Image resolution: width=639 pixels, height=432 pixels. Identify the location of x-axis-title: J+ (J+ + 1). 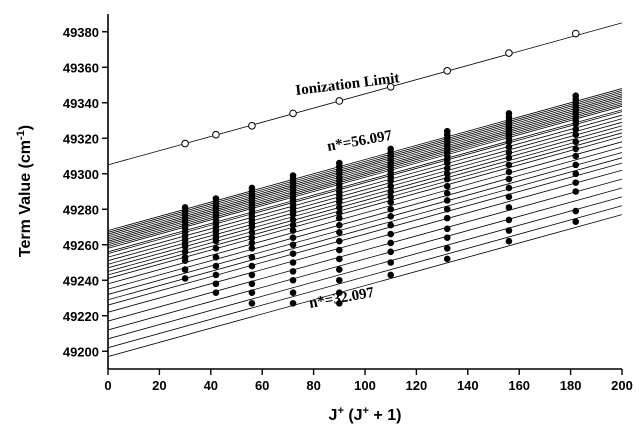
(365, 414).